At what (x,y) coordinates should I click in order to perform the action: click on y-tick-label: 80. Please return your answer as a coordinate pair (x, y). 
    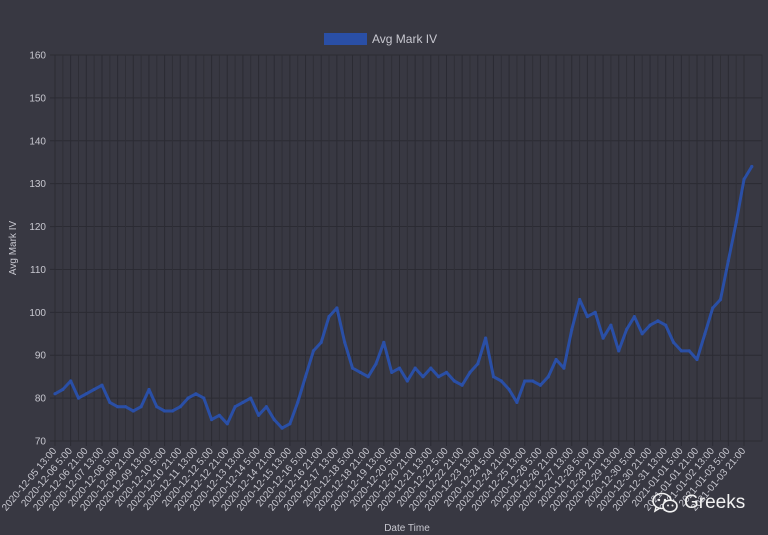
    Looking at the image, I should click on (41, 399).